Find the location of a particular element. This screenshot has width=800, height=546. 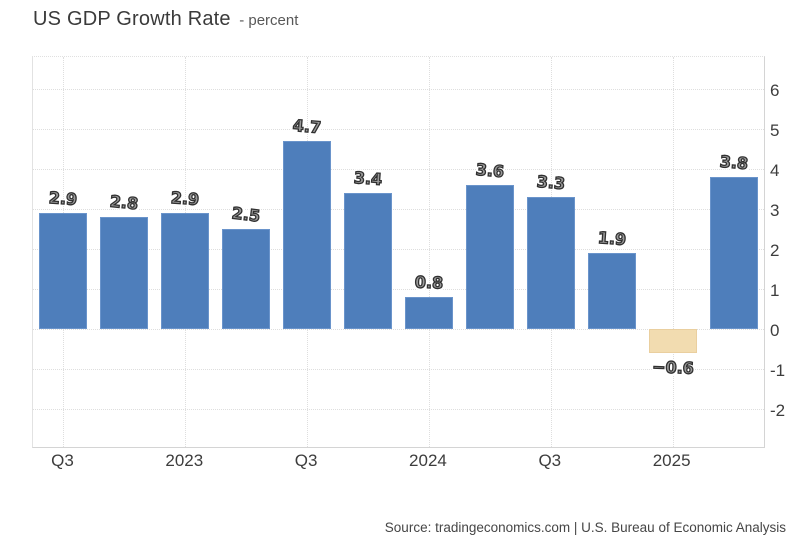

chart-title: US GDP Growth Rate is located at coordinates (132, 19).